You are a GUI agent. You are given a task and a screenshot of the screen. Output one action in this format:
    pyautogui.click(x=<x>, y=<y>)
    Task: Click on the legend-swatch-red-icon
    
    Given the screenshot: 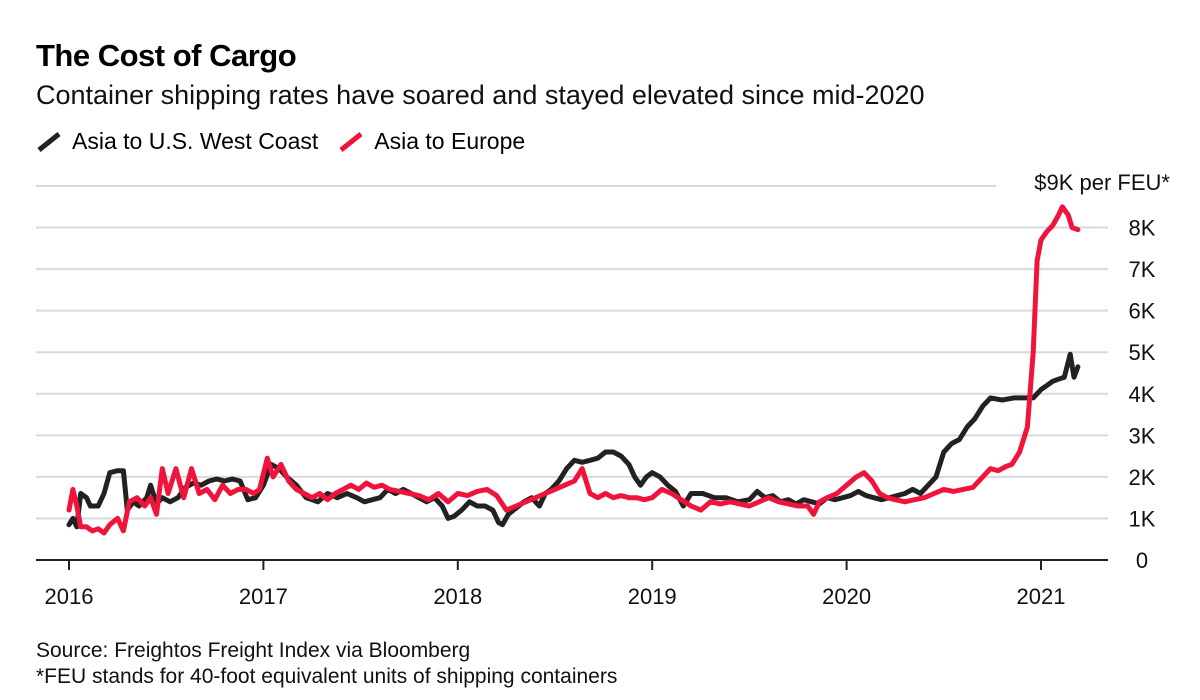 What is the action you would take?
    pyautogui.click(x=351, y=141)
    